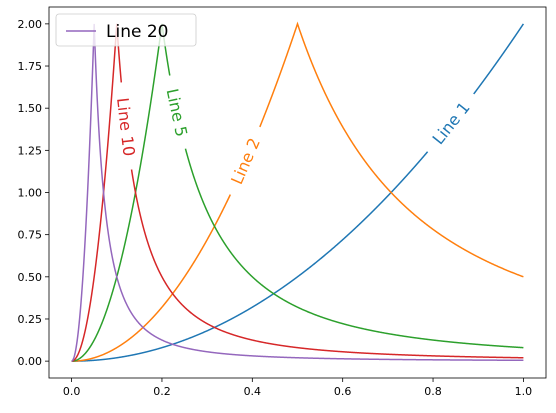  I want to click on x-tick-label: 0.6, so click(343, 391).